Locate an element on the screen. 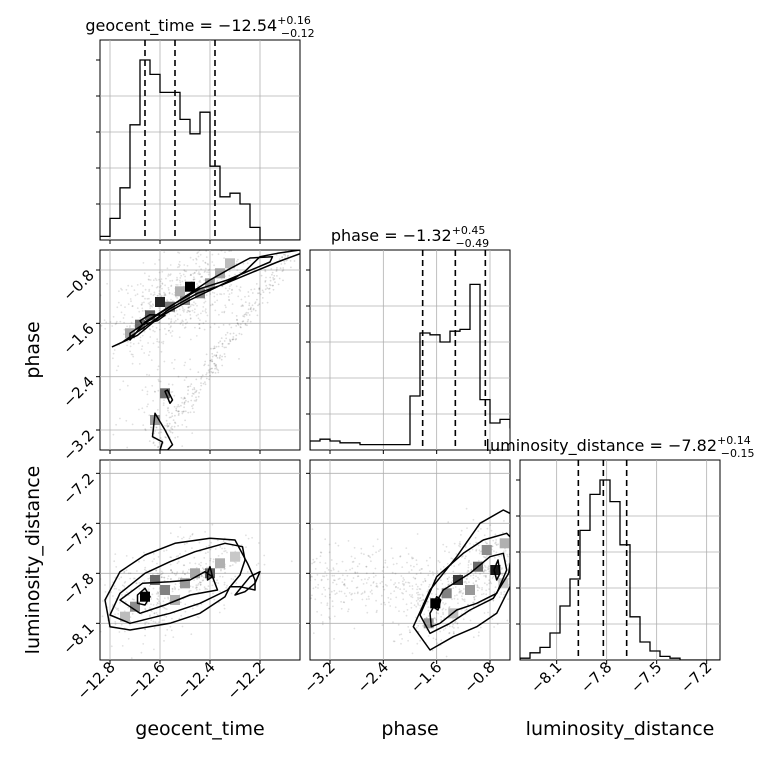  density-cell is located at coordinates (195, 573).